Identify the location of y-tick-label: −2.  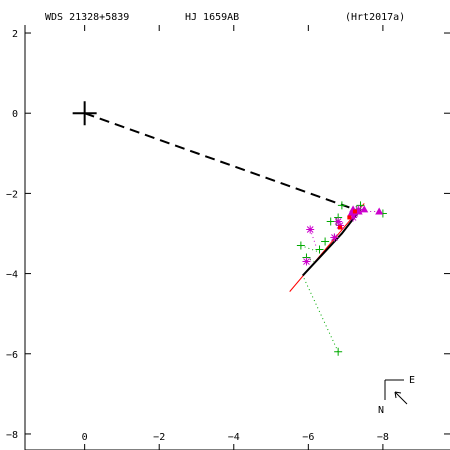
(12, 194).